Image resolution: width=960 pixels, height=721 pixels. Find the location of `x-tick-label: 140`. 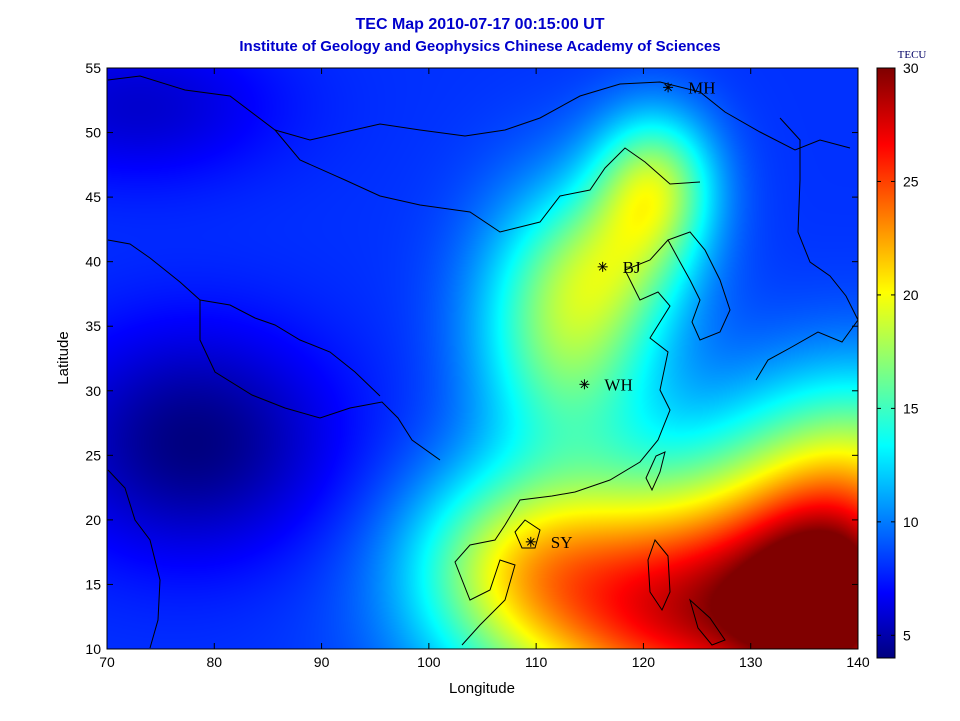

x-tick-label: 140 is located at coordinates (858, 662).